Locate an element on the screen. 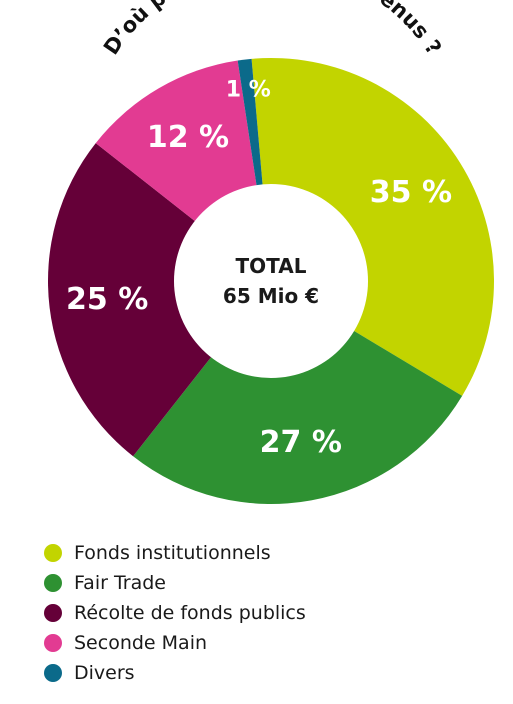 This screenshot has width=513, height=704. slice-label-fair-trade: 27 % is located at coordinates (301, 442).